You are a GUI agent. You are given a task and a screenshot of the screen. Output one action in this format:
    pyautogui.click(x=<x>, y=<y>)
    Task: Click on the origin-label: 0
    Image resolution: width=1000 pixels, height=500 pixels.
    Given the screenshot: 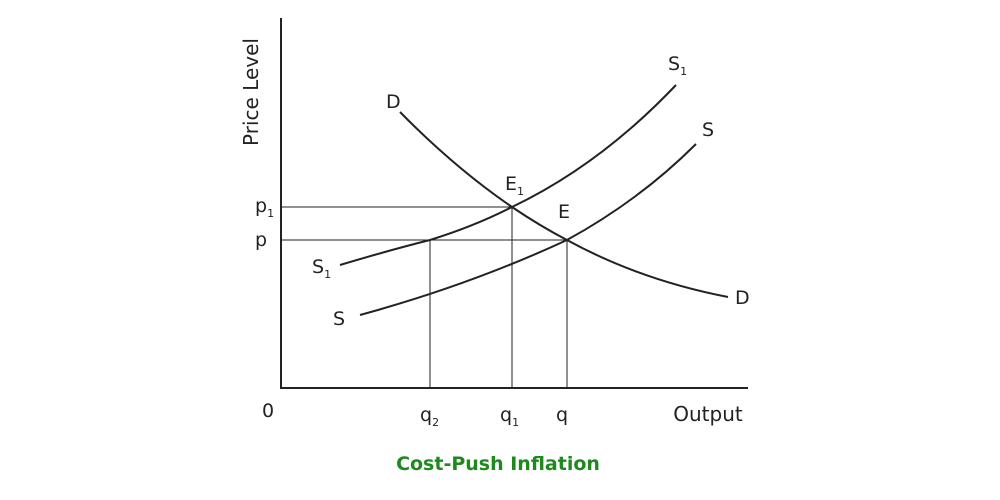 What is the action you would take?
    pyautogui.click(x=268, y=411)
    